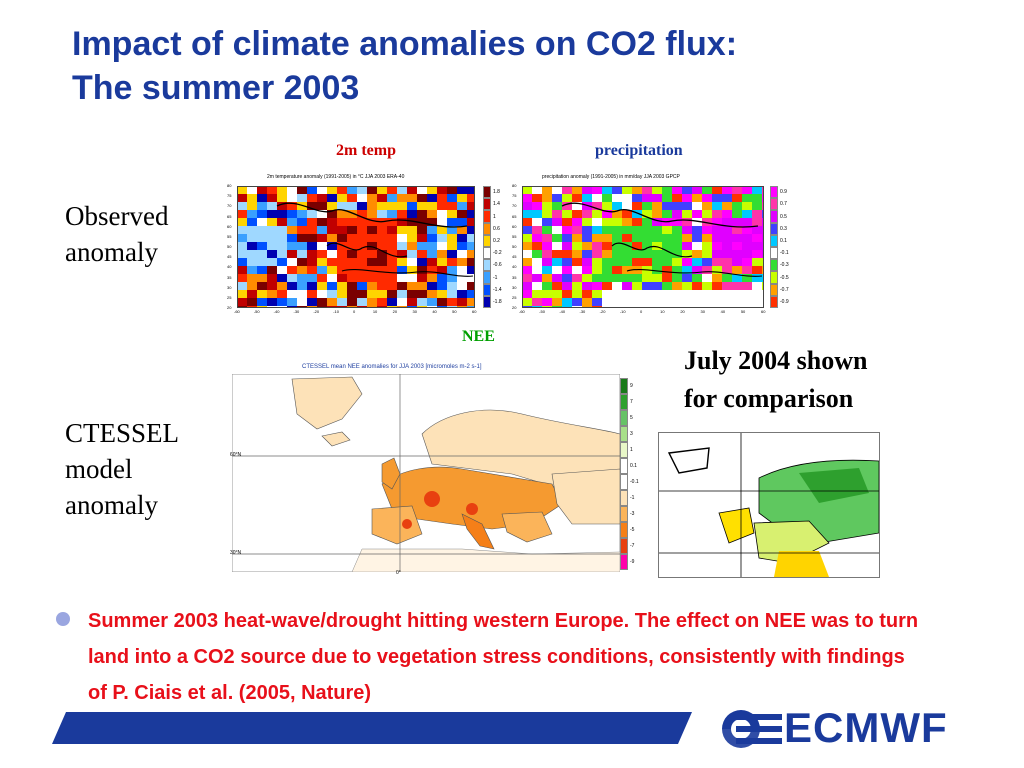  I want to click on nee-legend-label: -3, so click(632, 514).